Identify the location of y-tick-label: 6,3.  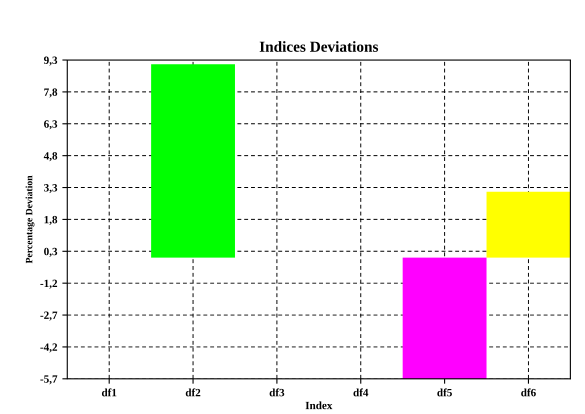
(51, 125).